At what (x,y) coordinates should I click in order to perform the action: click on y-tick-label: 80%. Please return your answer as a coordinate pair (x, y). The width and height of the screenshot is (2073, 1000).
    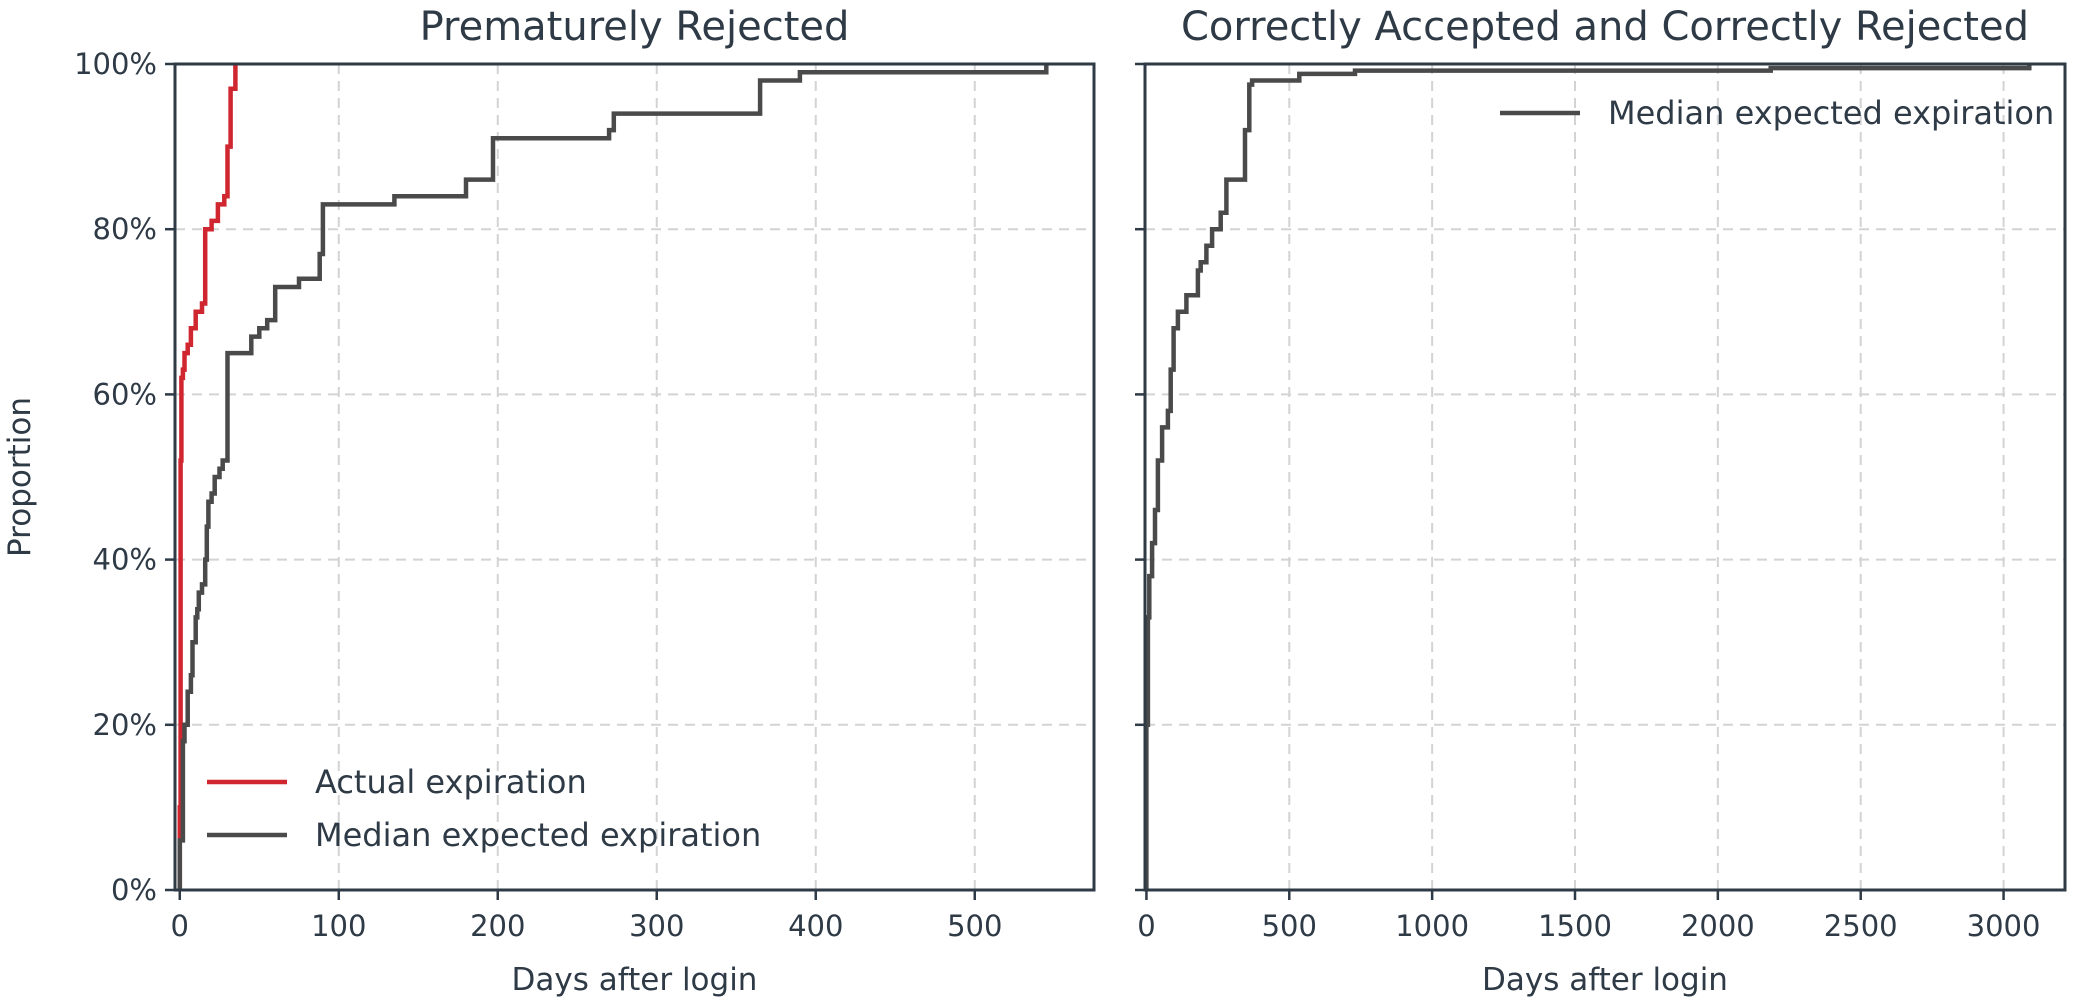
    Looking at the image, I should click on (125, 229).